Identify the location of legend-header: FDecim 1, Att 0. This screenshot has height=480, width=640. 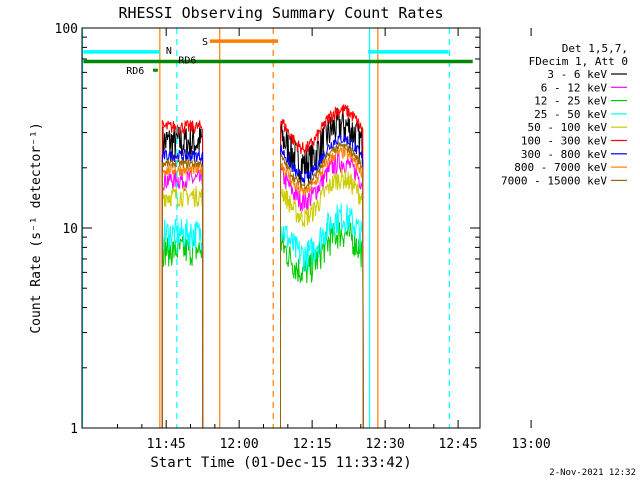
(578, 61).